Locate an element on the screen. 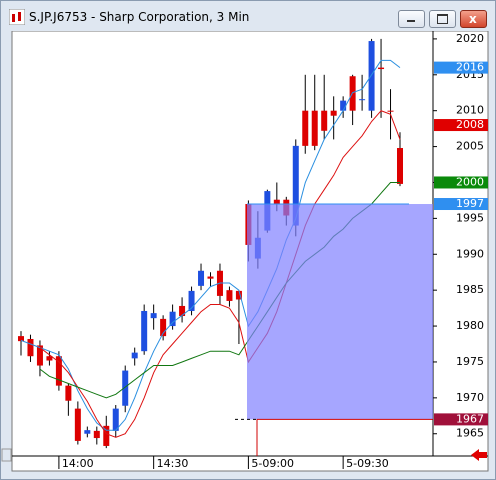  x-tick-label: 5-09:00 is located at coordinates (272, 463).